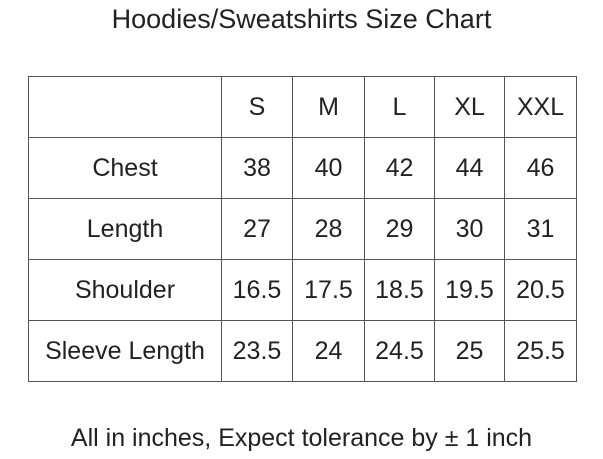  I want to click on measure-value: 23.5, so click(257, 351).